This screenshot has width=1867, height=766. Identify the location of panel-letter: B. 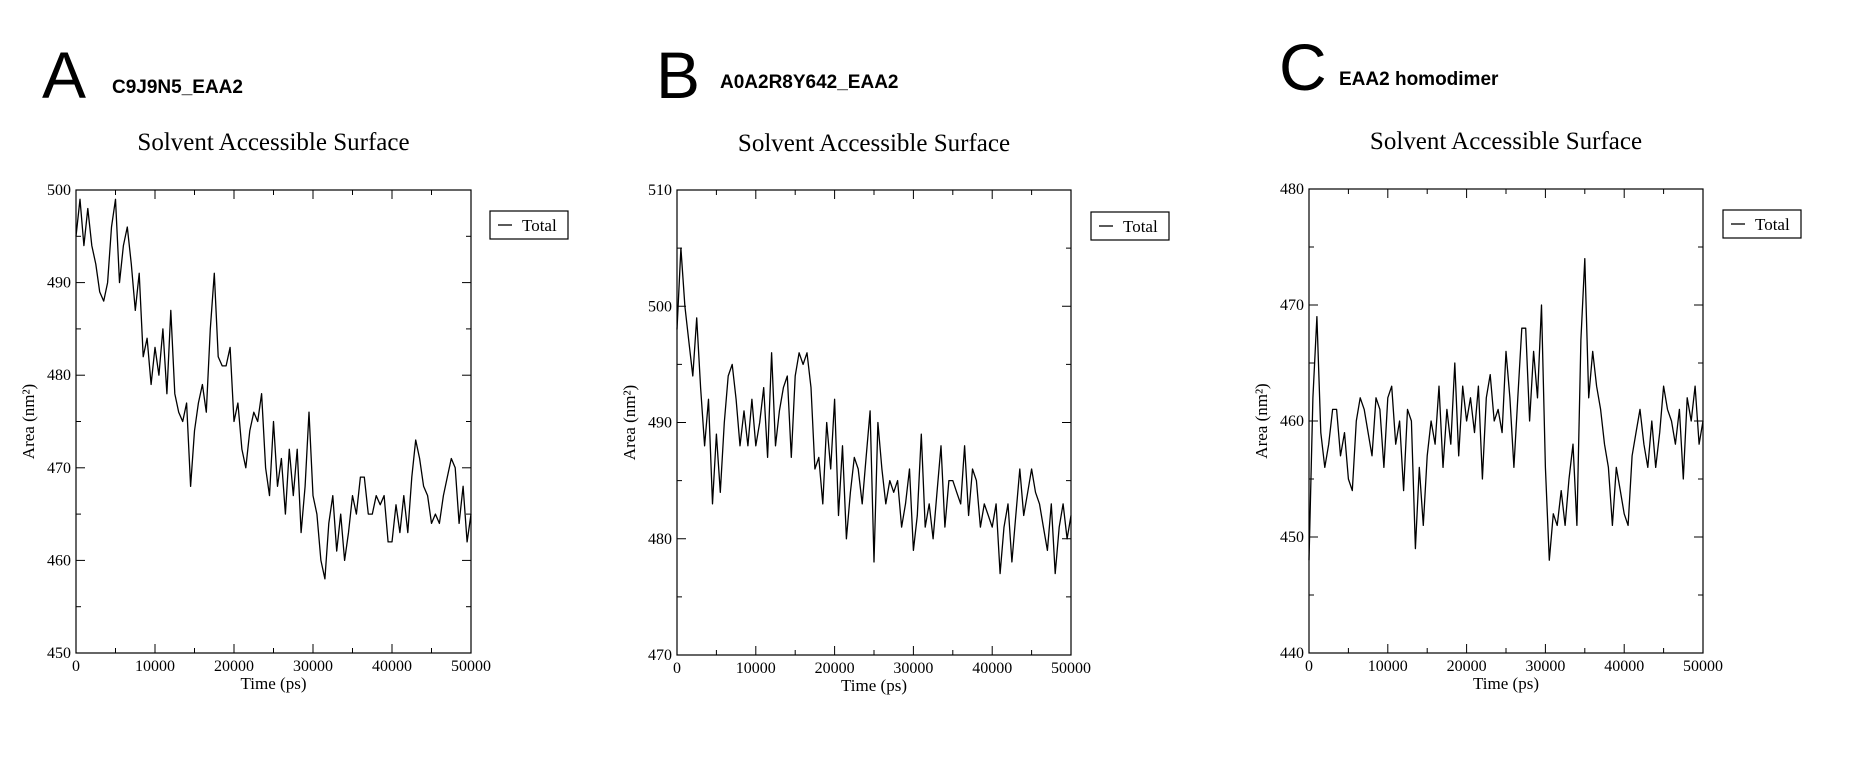
(678, 75).